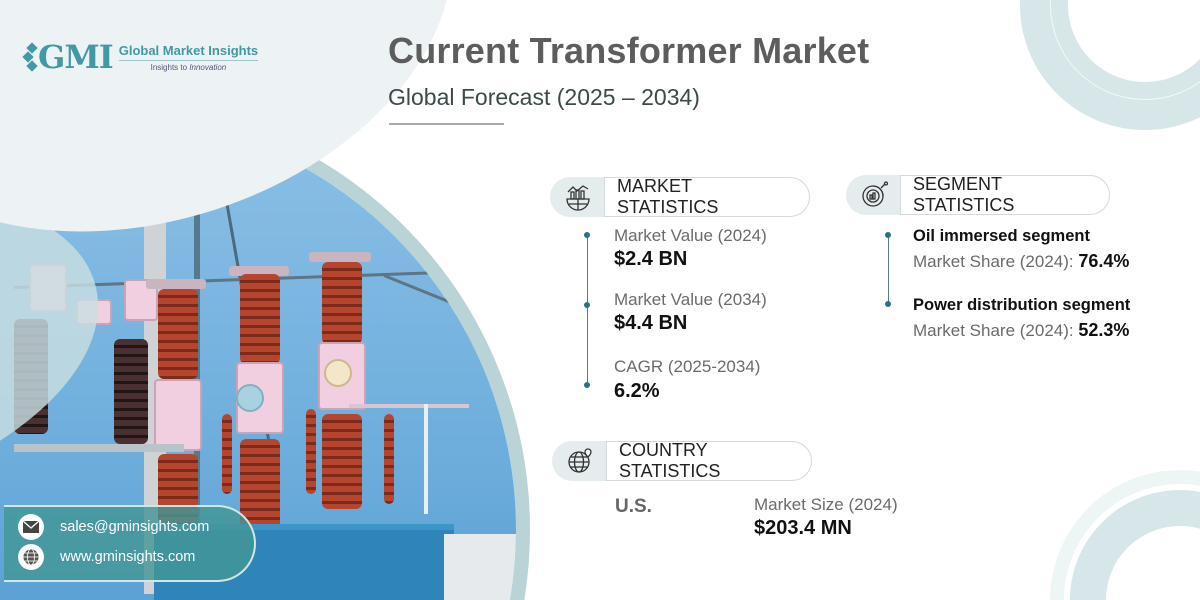 This screenshot has height=600, width=1200. Describe the element at coordinates (169, 67) in the screenshot. I see `tagline-prefix: Insights to` at that location.